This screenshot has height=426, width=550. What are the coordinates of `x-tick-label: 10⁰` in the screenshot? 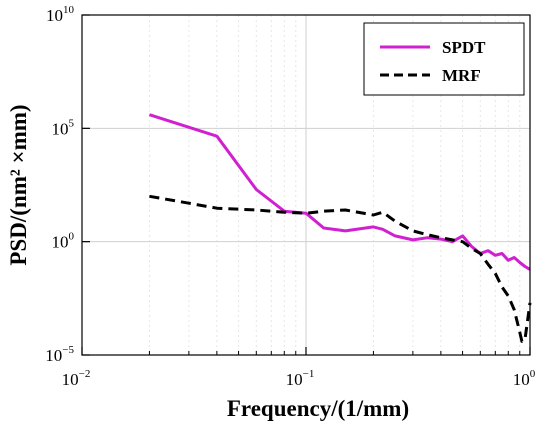 It's located at (524, 378).